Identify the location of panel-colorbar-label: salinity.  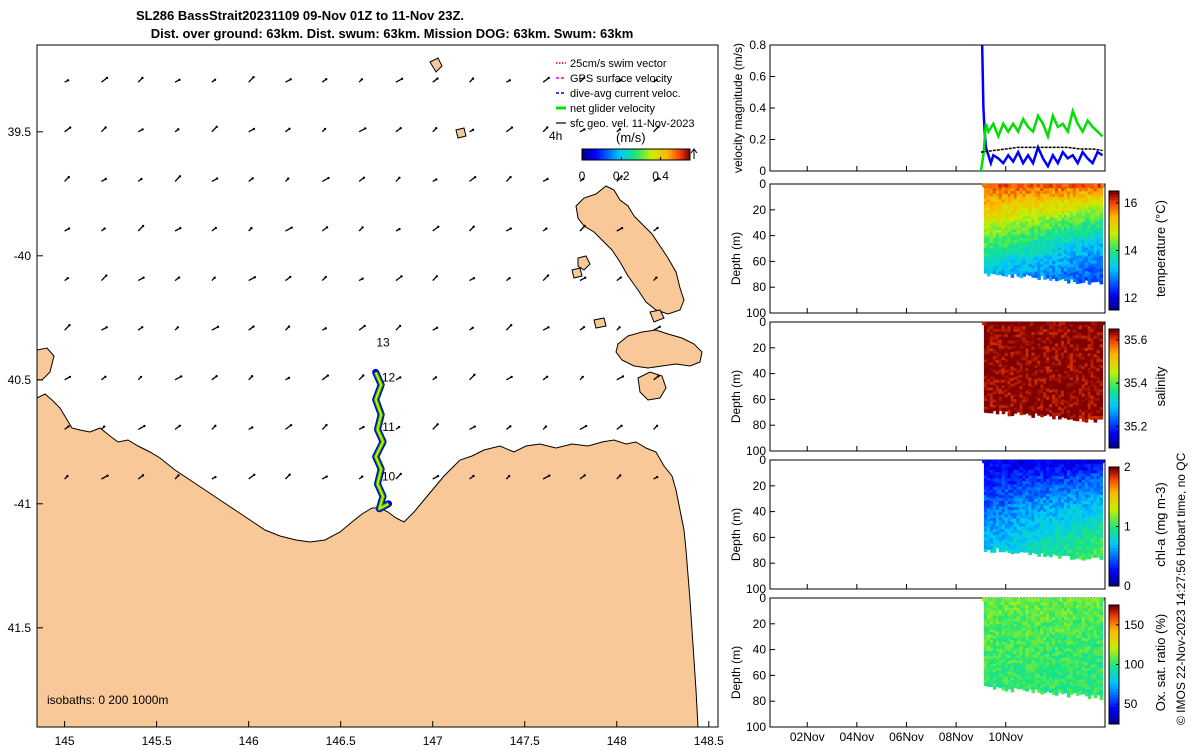
(1160, 386).